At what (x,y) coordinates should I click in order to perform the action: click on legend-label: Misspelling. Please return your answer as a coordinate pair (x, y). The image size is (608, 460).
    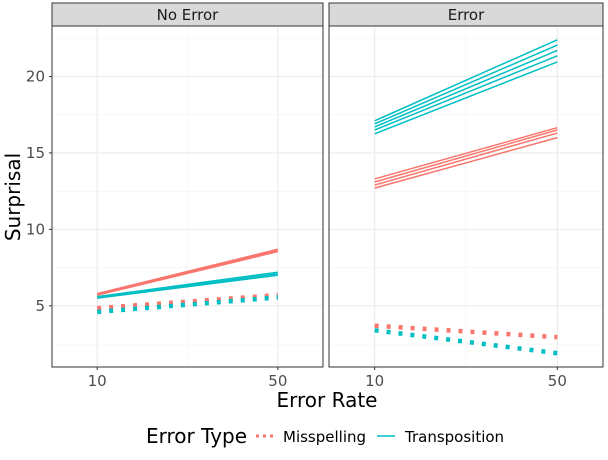
    Looking at the image, I should click on (324, 437).